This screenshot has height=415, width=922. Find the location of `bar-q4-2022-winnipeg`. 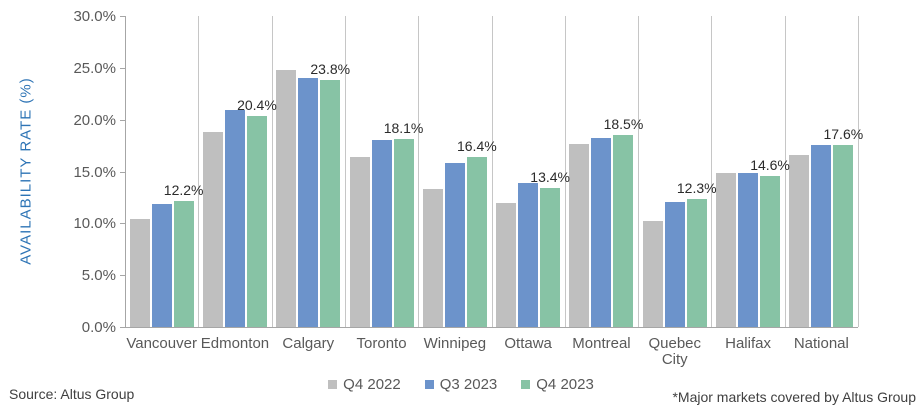

bar-q4-2022-winnipeg is located at coordinates (432, 258).